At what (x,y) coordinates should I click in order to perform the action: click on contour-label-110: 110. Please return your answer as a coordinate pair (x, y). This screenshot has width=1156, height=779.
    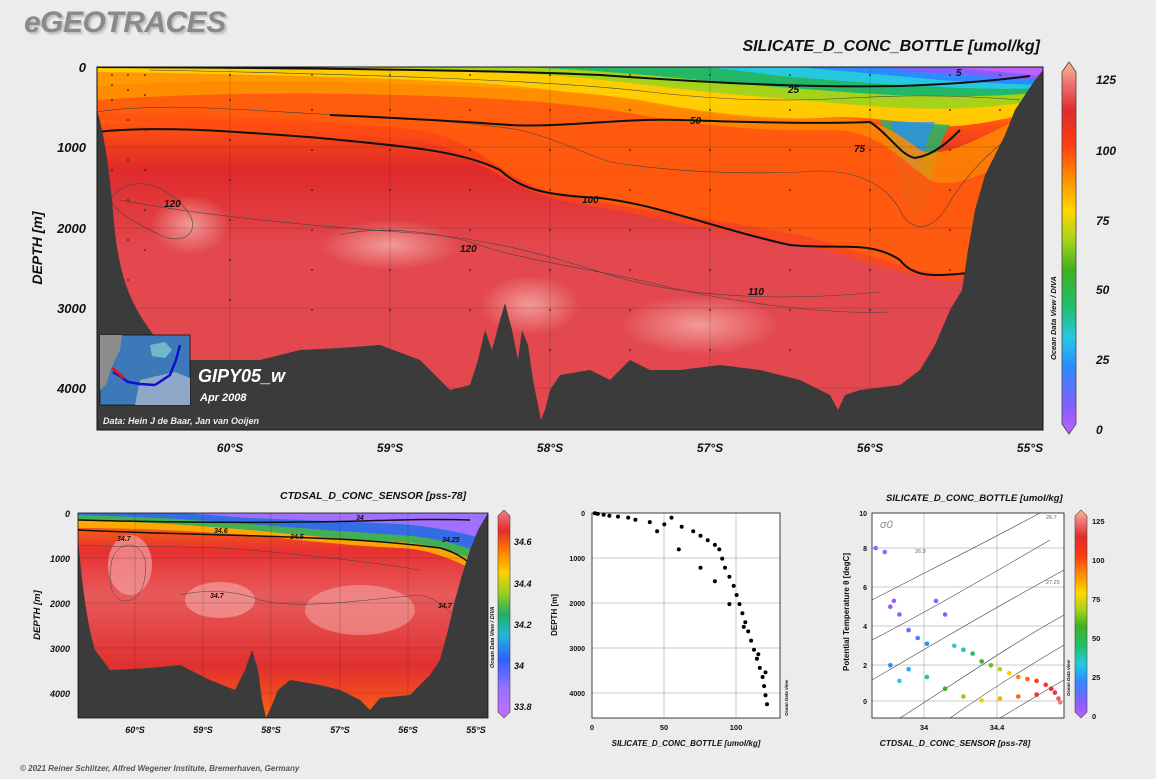
    Looking at the image, I should click on (756, 292).